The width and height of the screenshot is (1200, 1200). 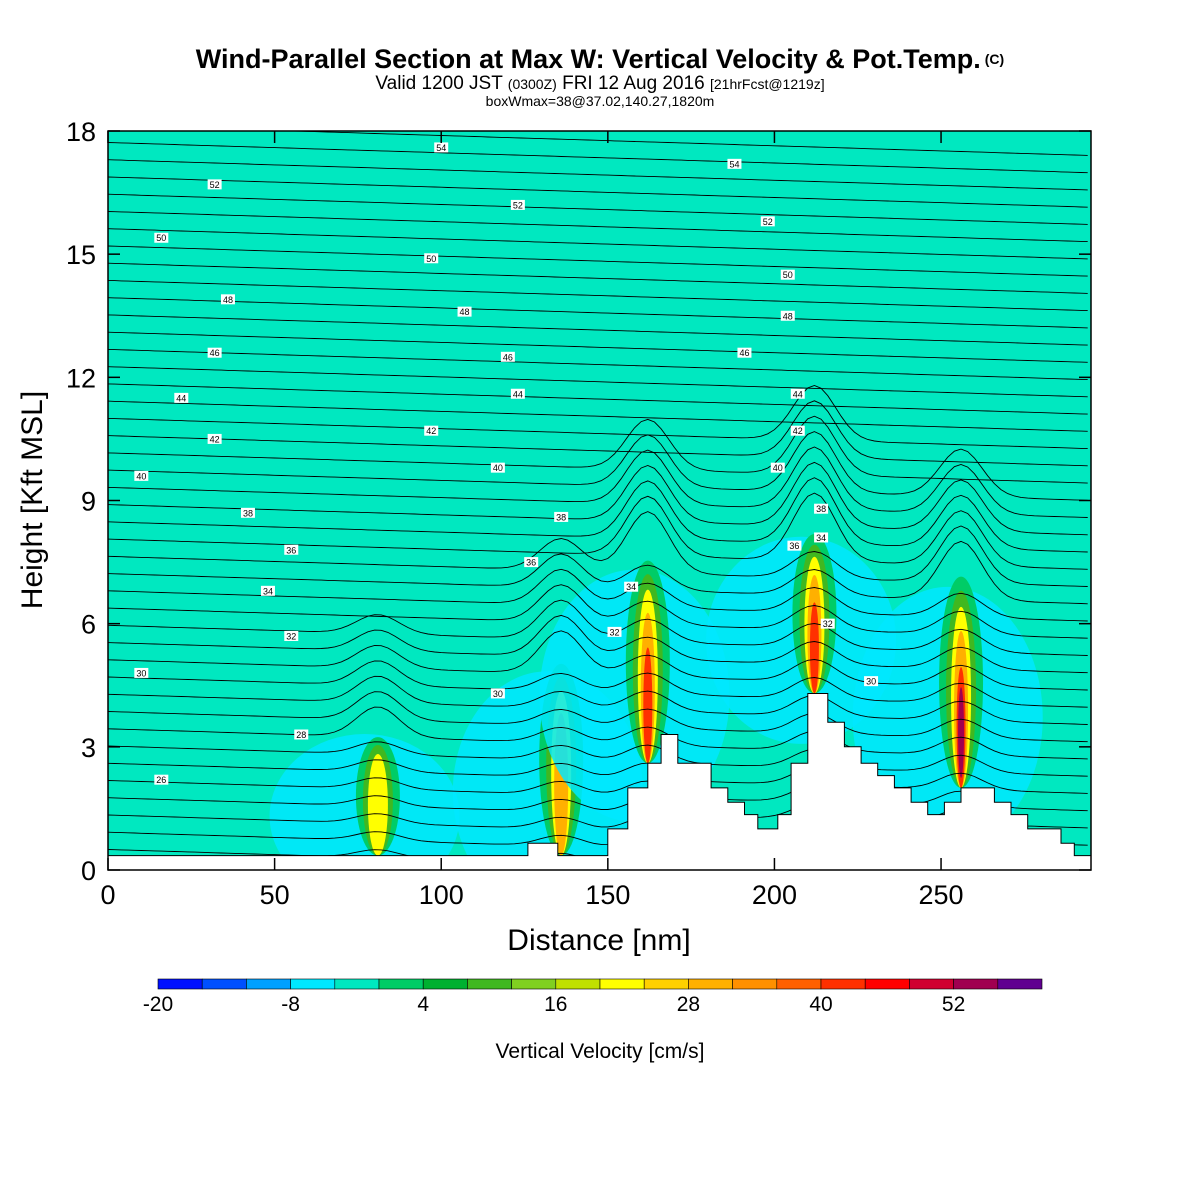 I want to click on y-tick-label: 9, so click(x=88, y=502).